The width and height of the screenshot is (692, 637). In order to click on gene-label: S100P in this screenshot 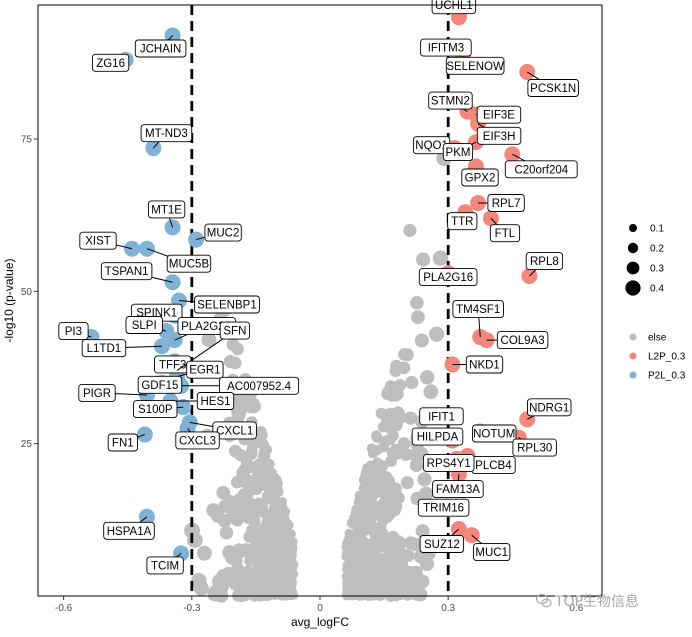, I will do `click(155, 410)`.